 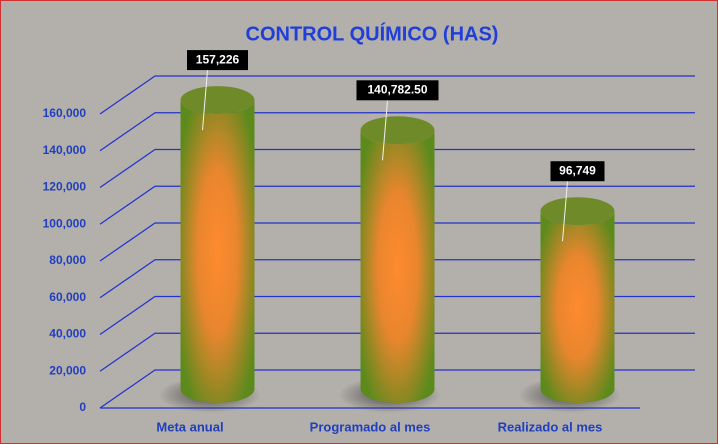 I want to click on value-label: 157,226, so click(x=218, y=59).